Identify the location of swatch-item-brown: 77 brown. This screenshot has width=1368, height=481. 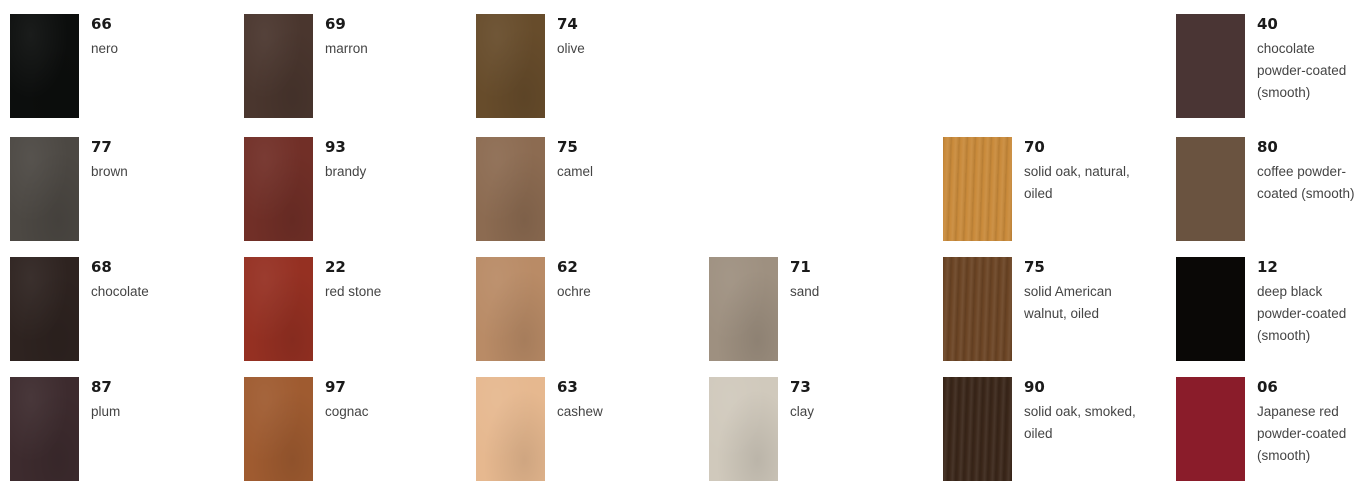
(122, 189).